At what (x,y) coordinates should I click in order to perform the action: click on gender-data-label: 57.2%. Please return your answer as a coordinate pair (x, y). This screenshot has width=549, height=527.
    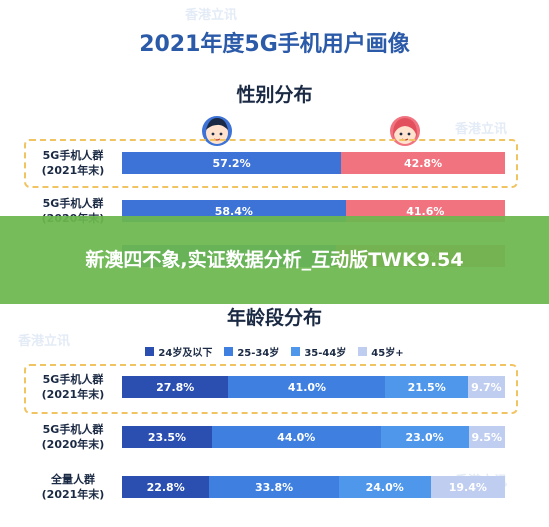
    Looking at the image, I should click on (231, 163).